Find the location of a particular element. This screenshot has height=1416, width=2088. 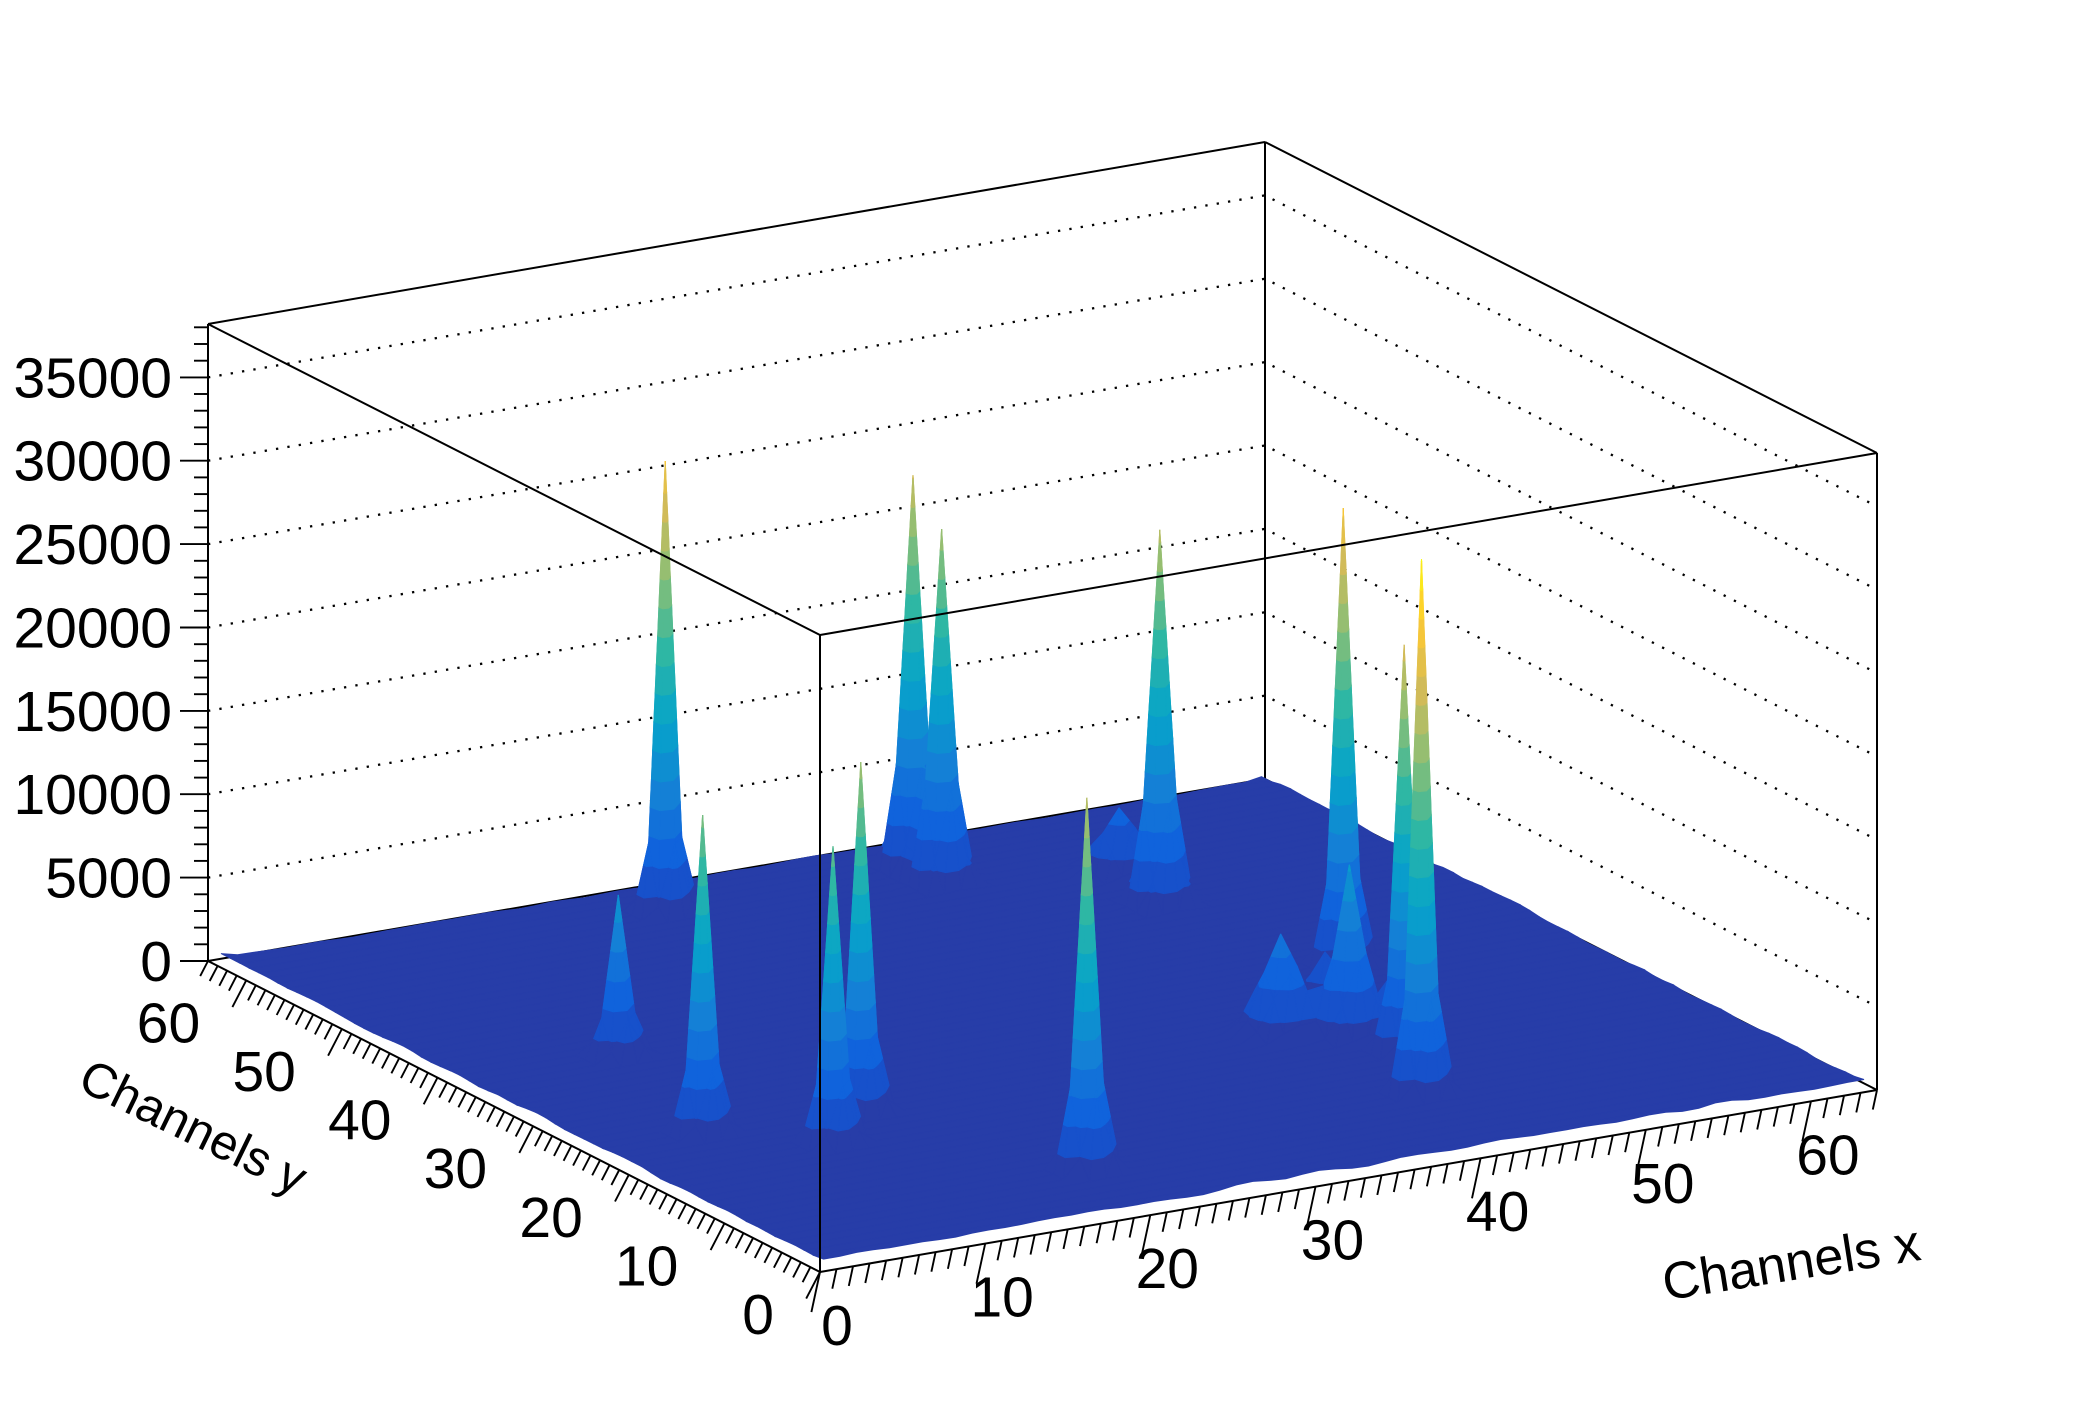

svg-text: 20000 is located at coordinates (92, 629).